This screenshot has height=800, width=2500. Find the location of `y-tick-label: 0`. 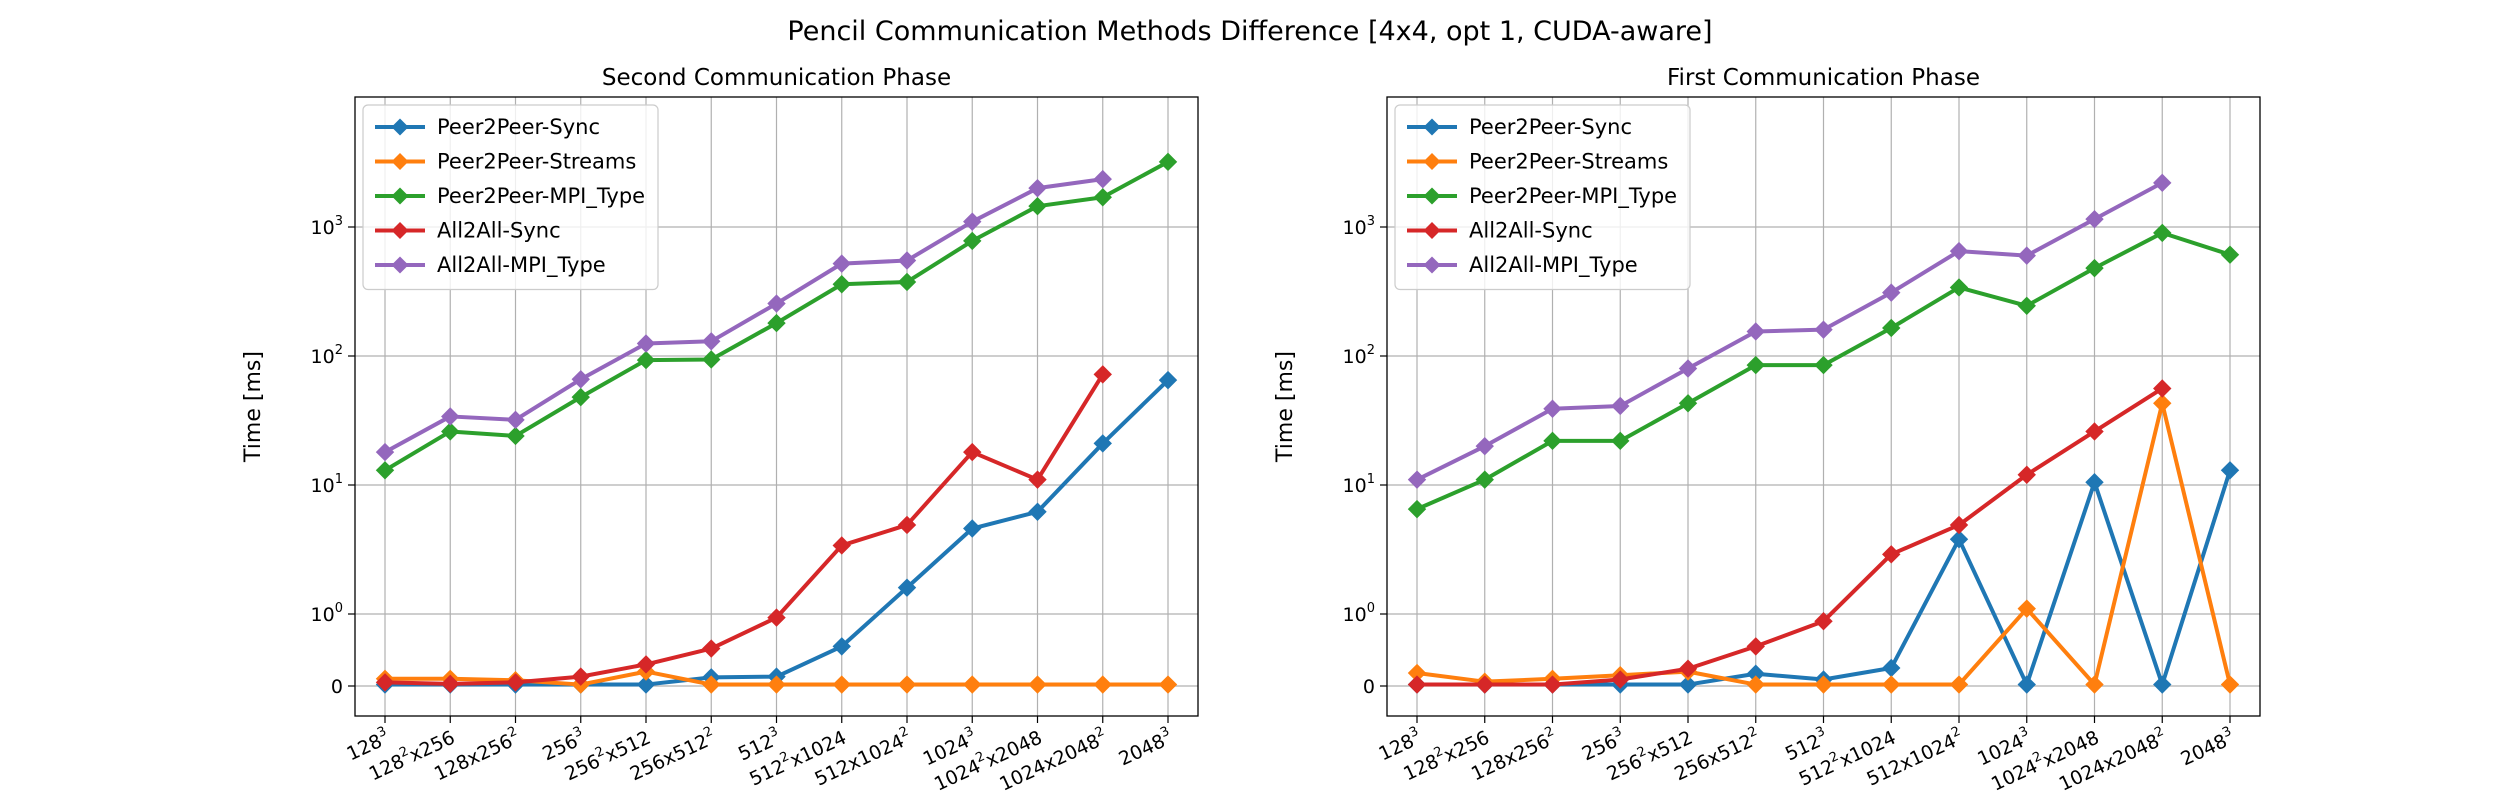

y-tick-label: 0 is located at coordinates (1369, 687).